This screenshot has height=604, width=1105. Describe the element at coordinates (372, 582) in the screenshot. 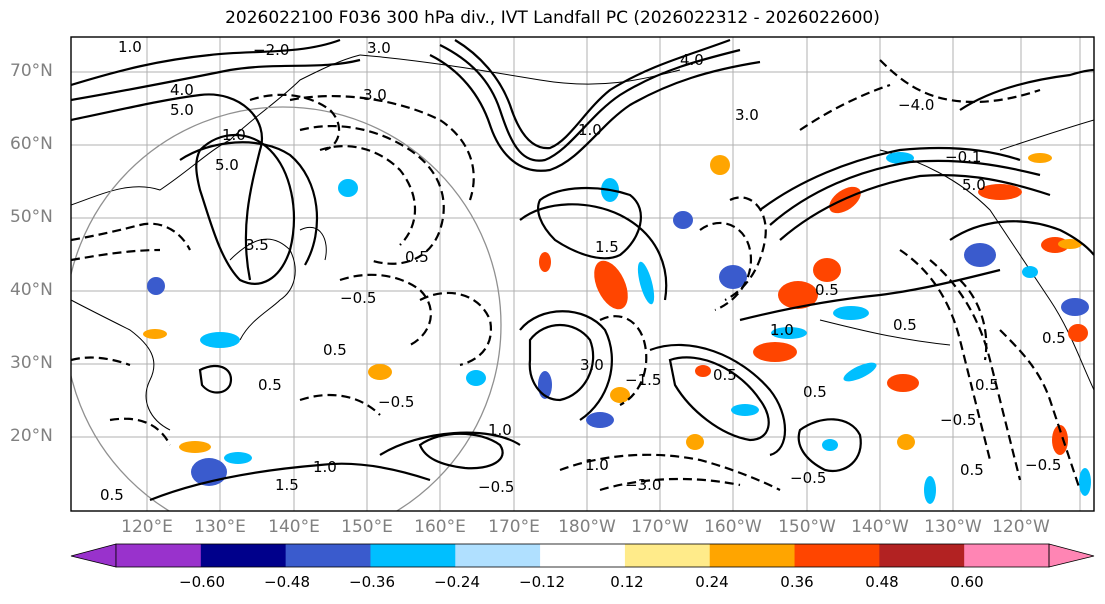

I see `colorbar-tick: −0.36` at that location.